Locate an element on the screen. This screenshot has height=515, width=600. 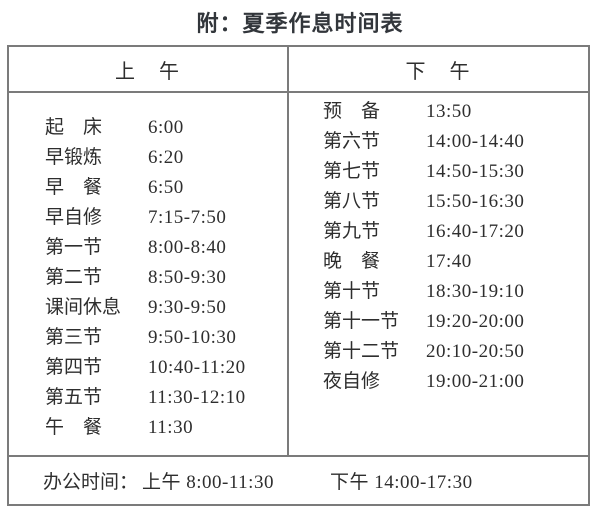
activity-time: 8:50-9:30 is located at coordinates (187, 277).